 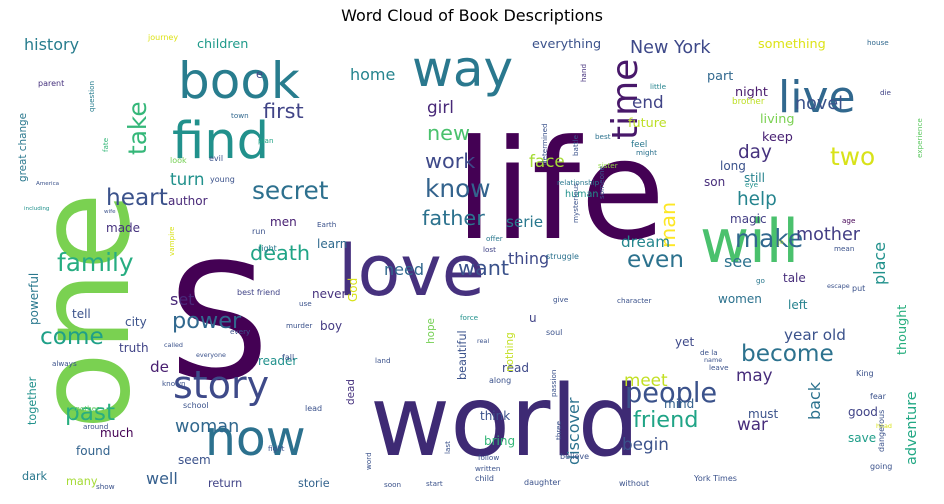 What do you see at coordinates (277, 361) in the screenshot?
I see `word-reader: reader` at bounding box center [277, 361].